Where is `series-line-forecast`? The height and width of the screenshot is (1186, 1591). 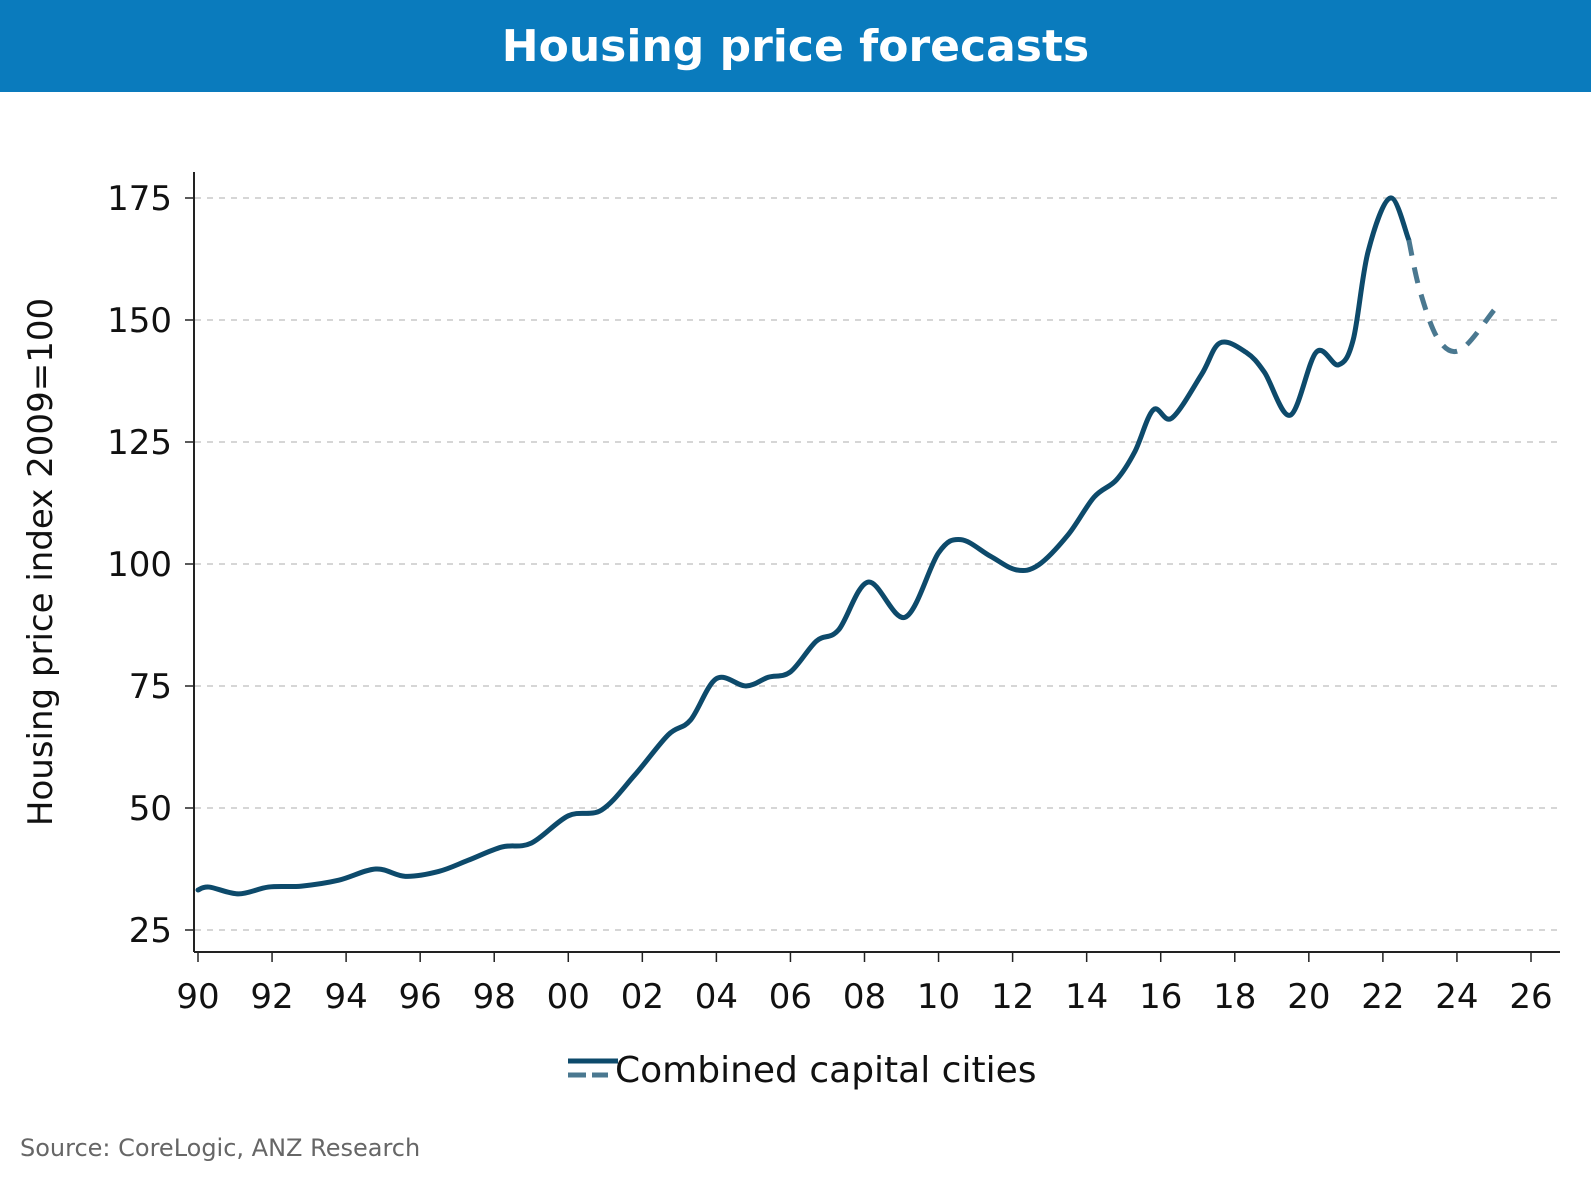 series-line-forecast is located at coordinates (1451, 297).